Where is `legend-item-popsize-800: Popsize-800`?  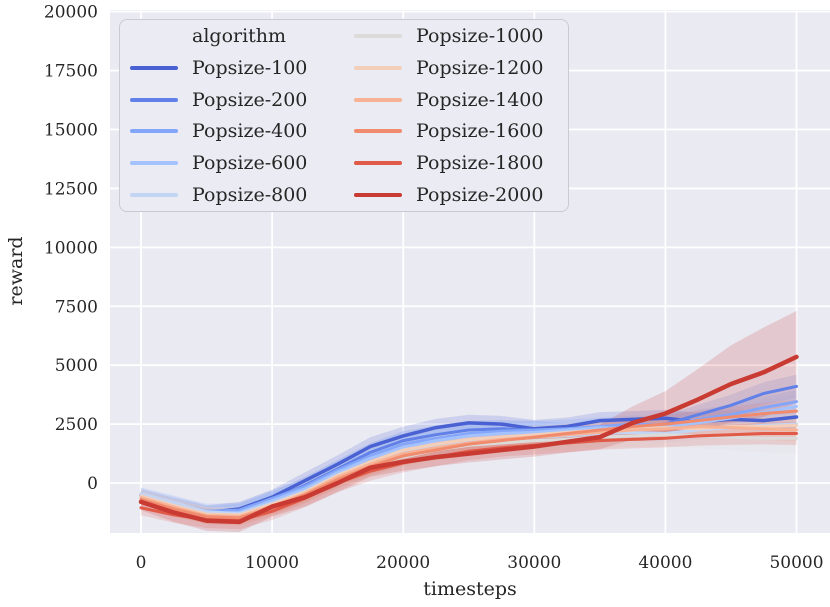 legend-item-popsize-800: Popsize-800 is located at coordinates (232, 195).